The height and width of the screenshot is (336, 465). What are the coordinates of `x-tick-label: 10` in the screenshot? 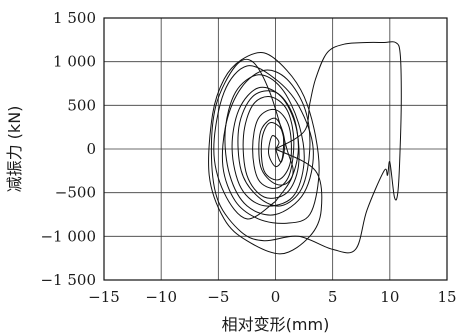 It's located at (389, 297).